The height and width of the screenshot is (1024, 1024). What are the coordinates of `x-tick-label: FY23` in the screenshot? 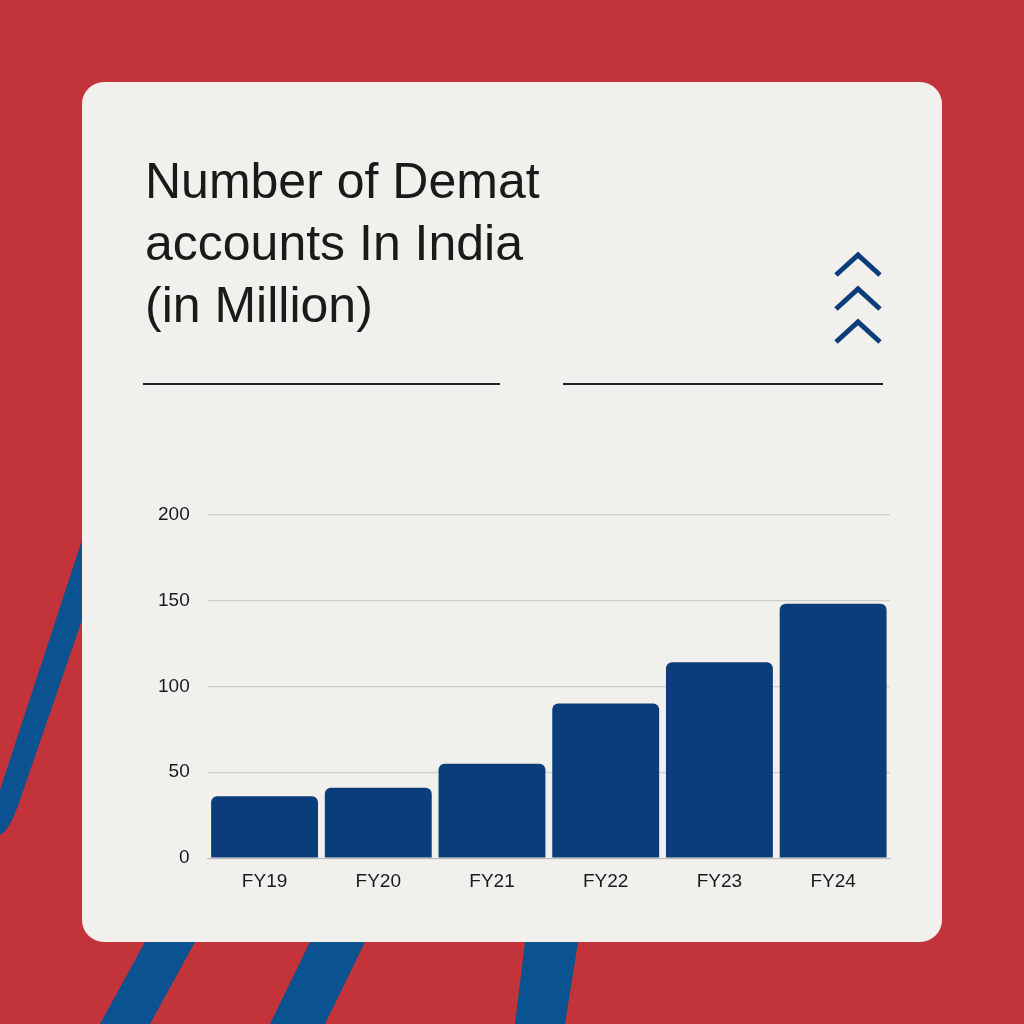 It's located at (719, 880).